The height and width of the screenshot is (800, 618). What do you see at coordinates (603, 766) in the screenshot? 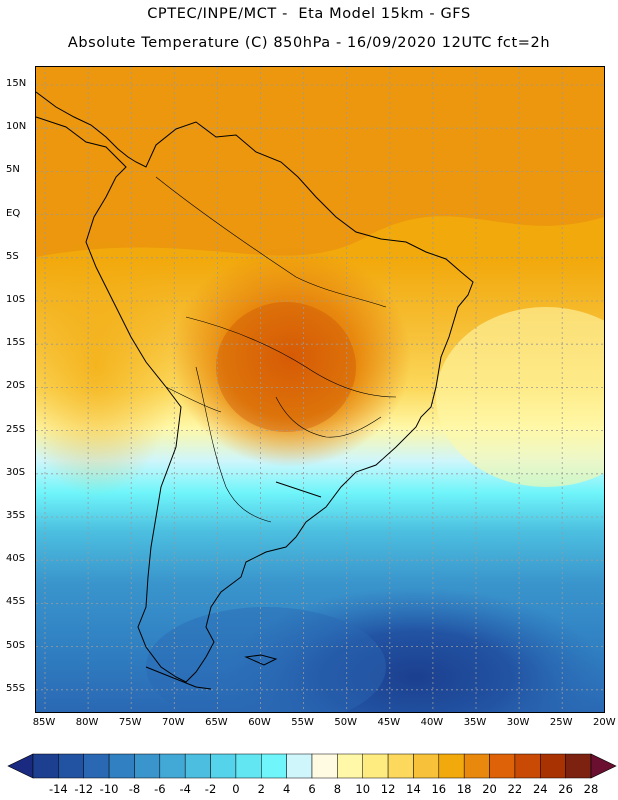
I see `colorbar-over-arrow` at bounding box center [603, 766].